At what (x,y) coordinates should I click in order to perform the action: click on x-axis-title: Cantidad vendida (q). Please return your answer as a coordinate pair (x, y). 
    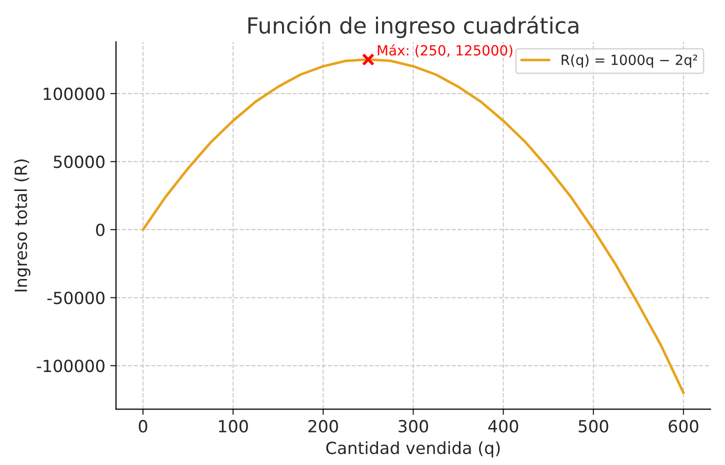
    Looking at the image, I should click on (413, 449).